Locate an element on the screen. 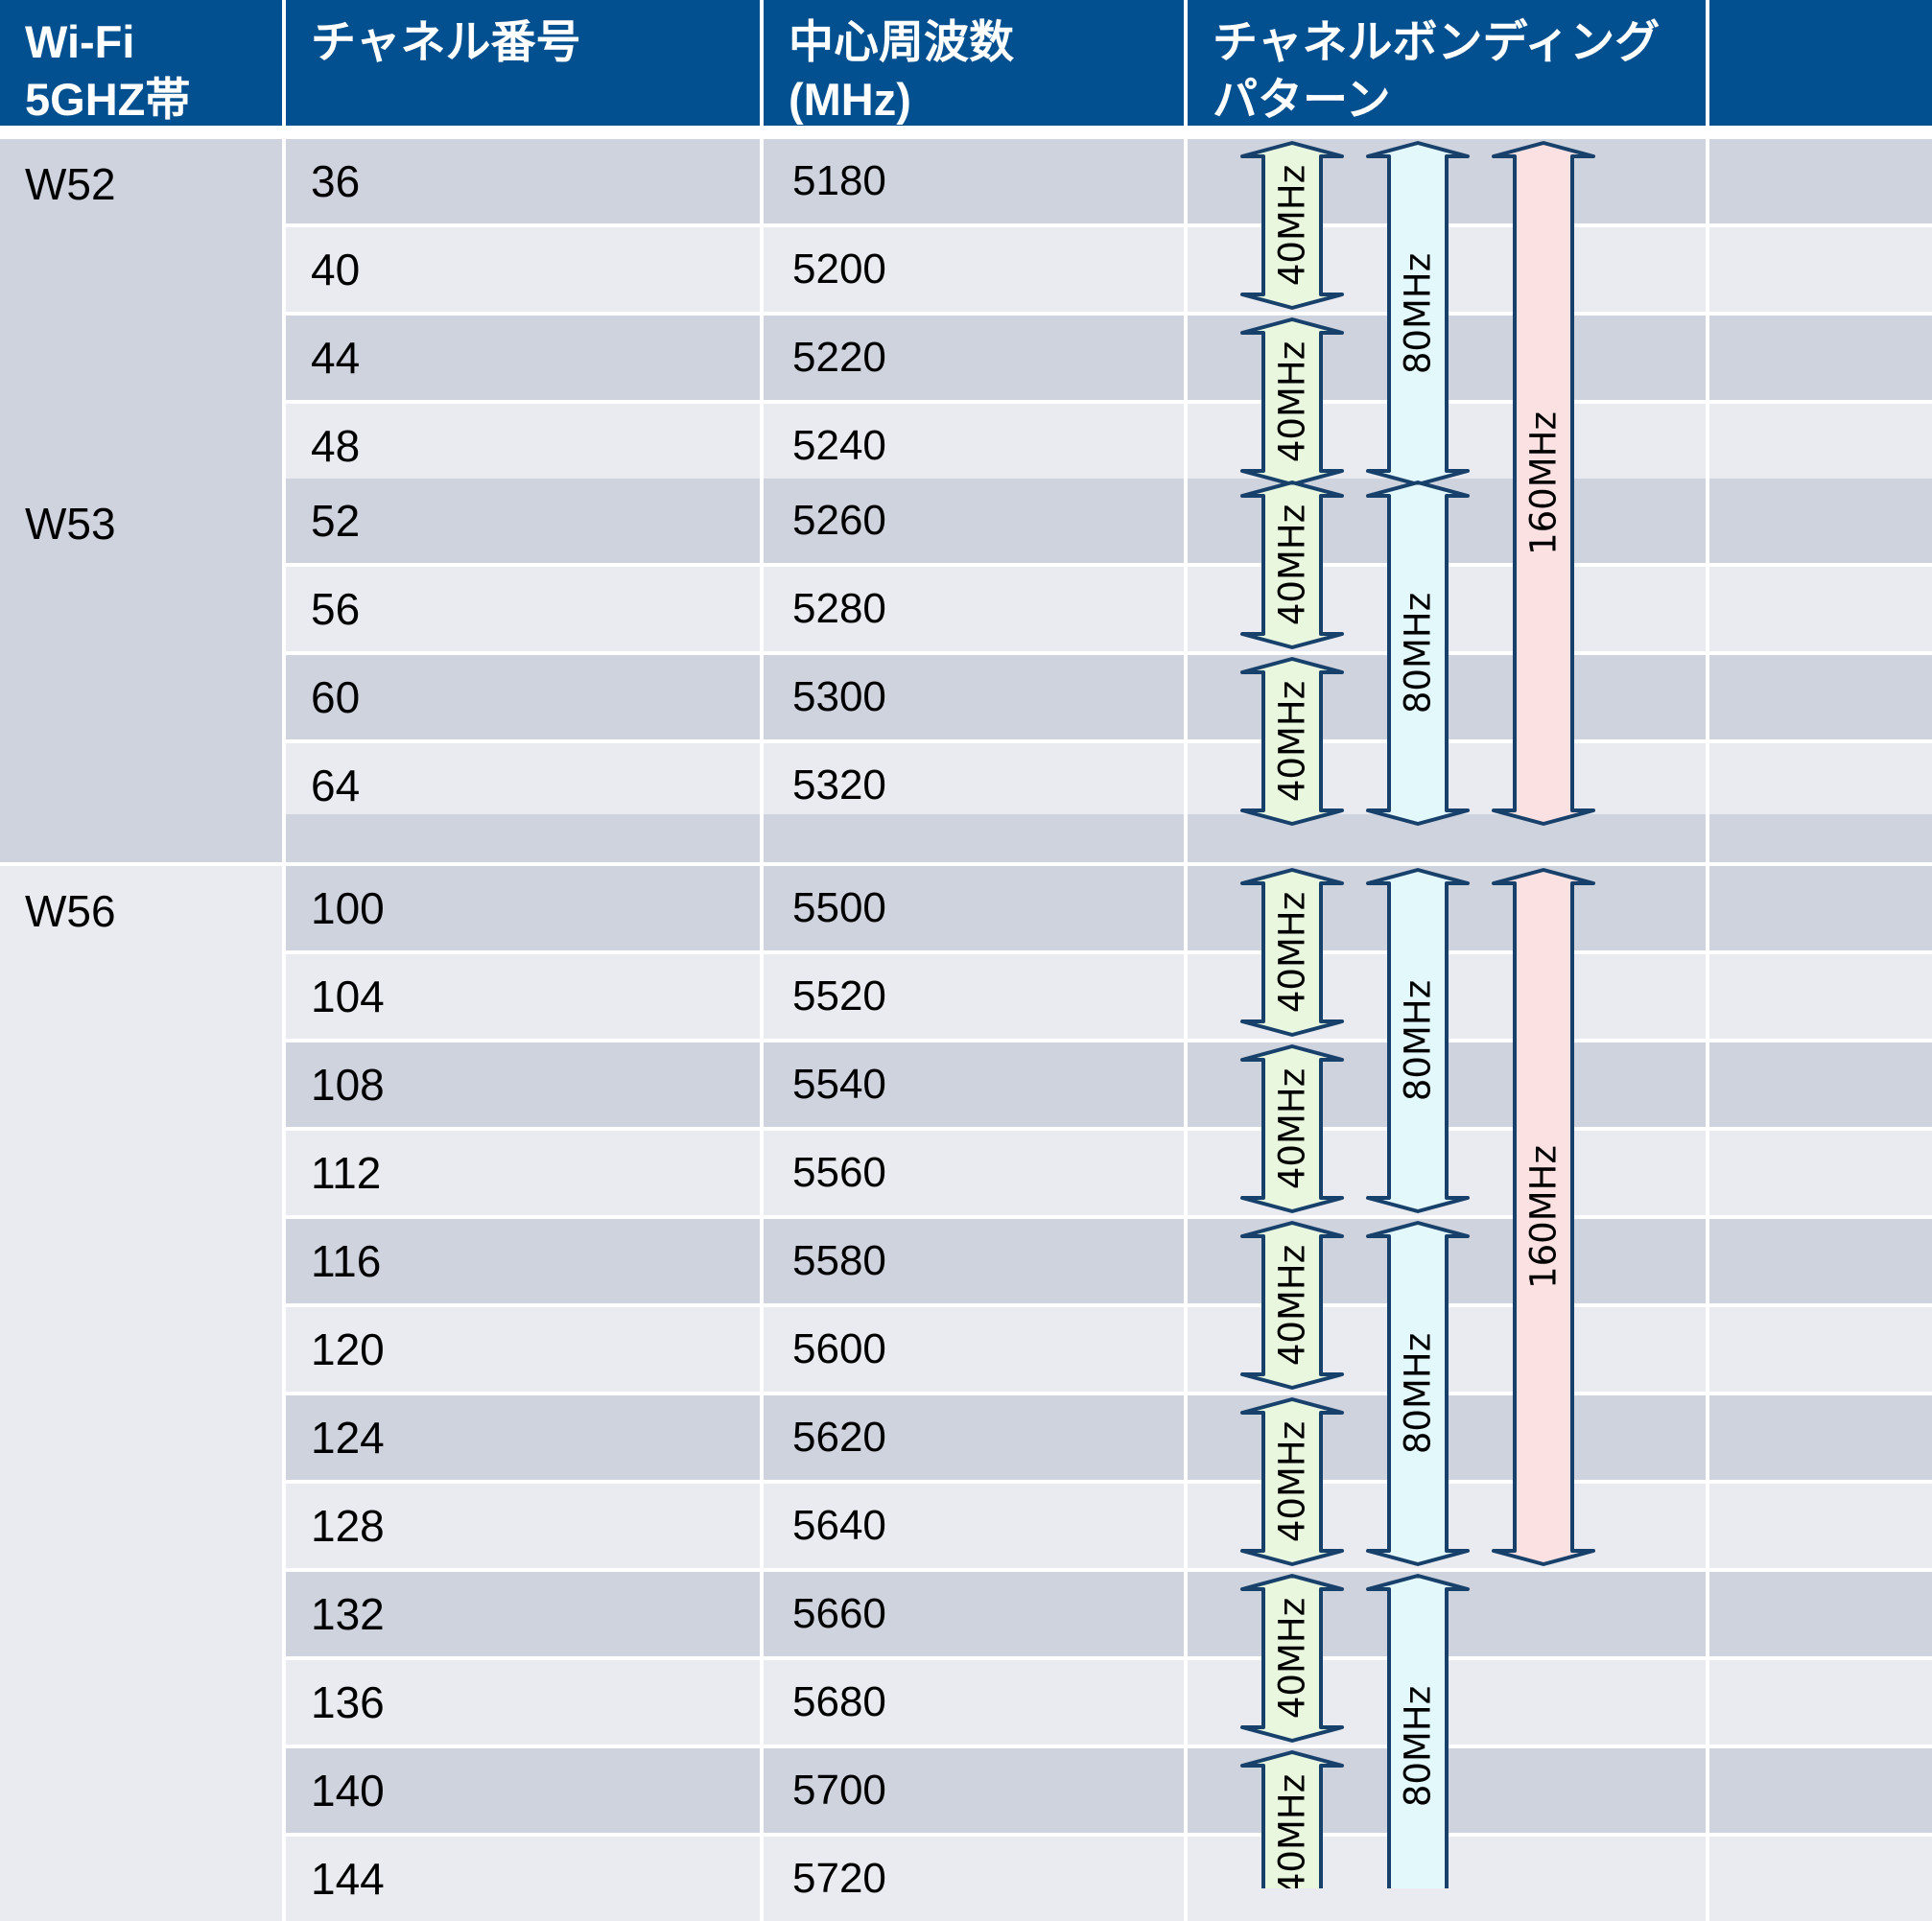  frequency-cell: 5620 is located at coordinates (974, 1437).